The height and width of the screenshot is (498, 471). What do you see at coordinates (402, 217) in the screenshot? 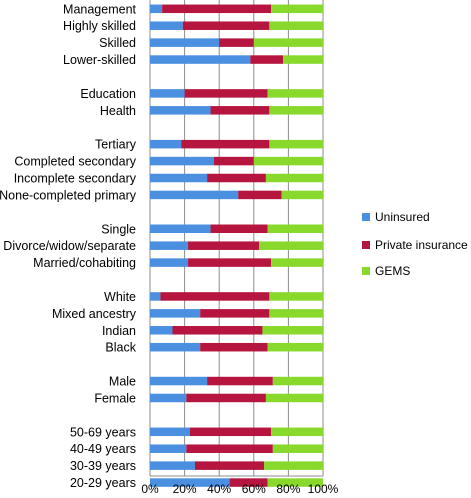
I see `legend-label: Uninsured` at bounding box center [402, 217].